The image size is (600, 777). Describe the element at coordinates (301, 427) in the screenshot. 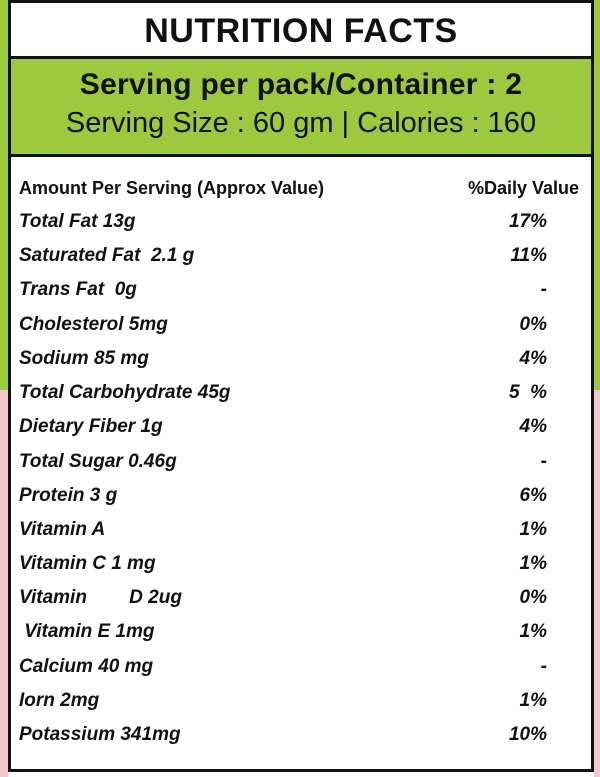

I see `table-row: Dietary Fiber 1g 4%` at that location.